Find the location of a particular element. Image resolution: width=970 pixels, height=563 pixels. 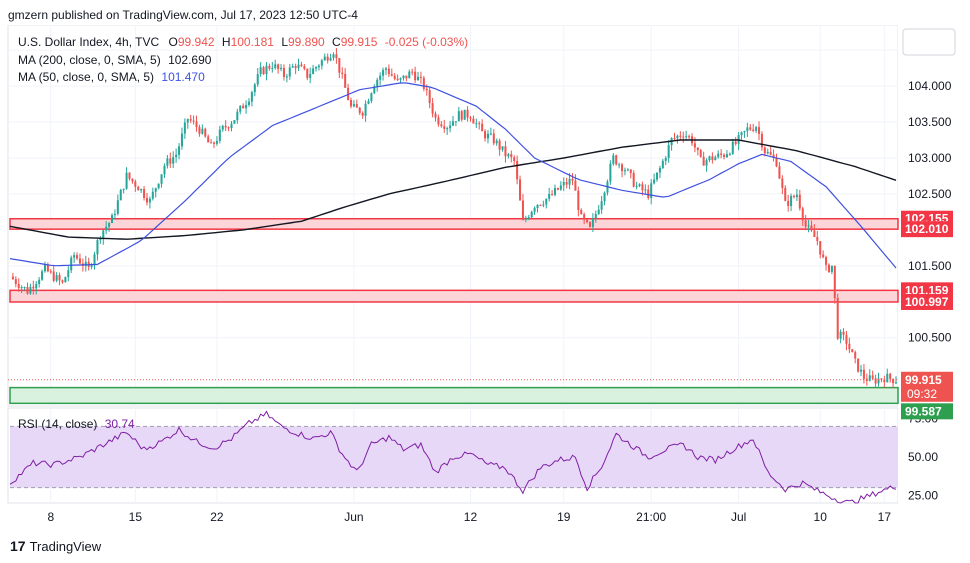

tradingview-logo-icon: 17 is located at coordinates (18, 546).